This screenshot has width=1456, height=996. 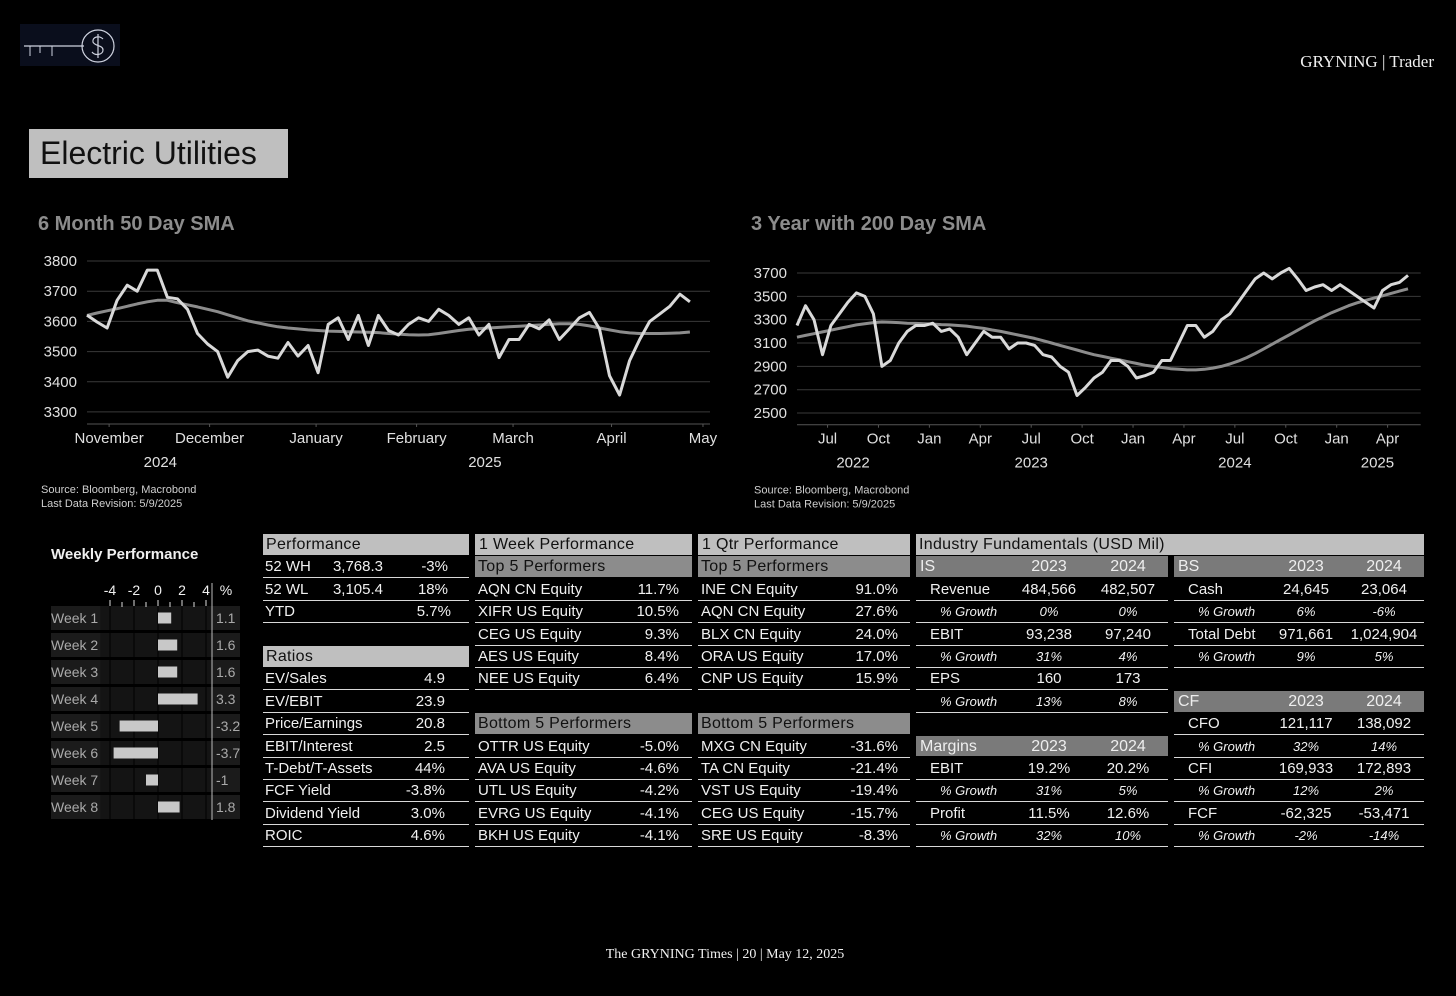 What do you see at coordinates (1384, 746) in the screenshot?
I see `table-cell: 14%` at bounding box center [1384, 746].